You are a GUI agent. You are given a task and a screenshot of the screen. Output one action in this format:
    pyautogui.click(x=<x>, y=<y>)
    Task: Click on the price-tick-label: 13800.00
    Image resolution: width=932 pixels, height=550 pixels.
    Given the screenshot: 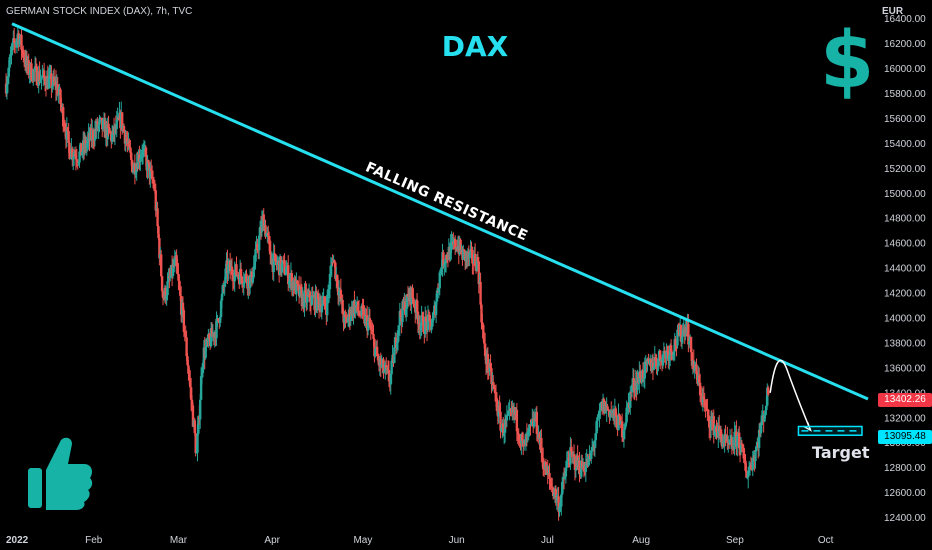 What is the action you would take?
    pyautogui.click(x=905, y=343)
    